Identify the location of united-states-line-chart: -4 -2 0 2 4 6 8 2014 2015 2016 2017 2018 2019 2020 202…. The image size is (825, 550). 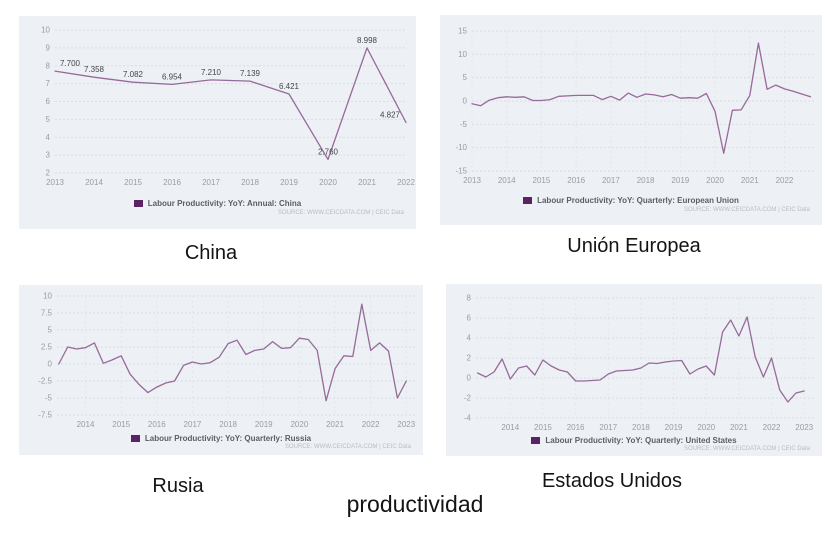
(639, 363).